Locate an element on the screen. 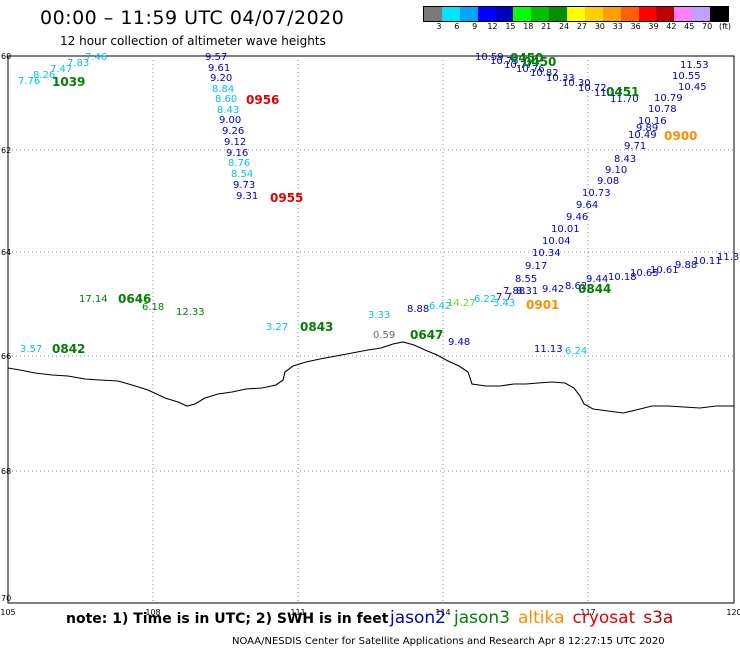  pass-time-label: 0843 is located at coordinates (316, 327).